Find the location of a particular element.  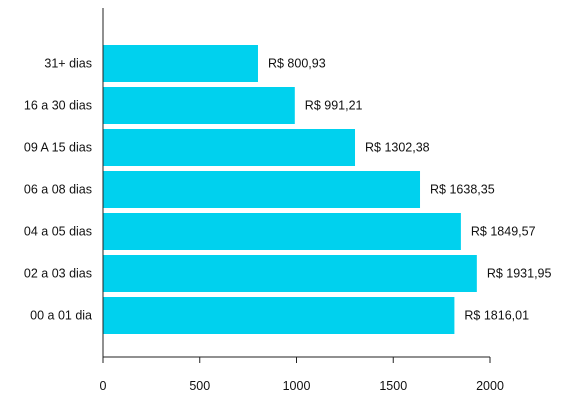

category-label: 04 a 05 dias is located at coordinates (58, 232).